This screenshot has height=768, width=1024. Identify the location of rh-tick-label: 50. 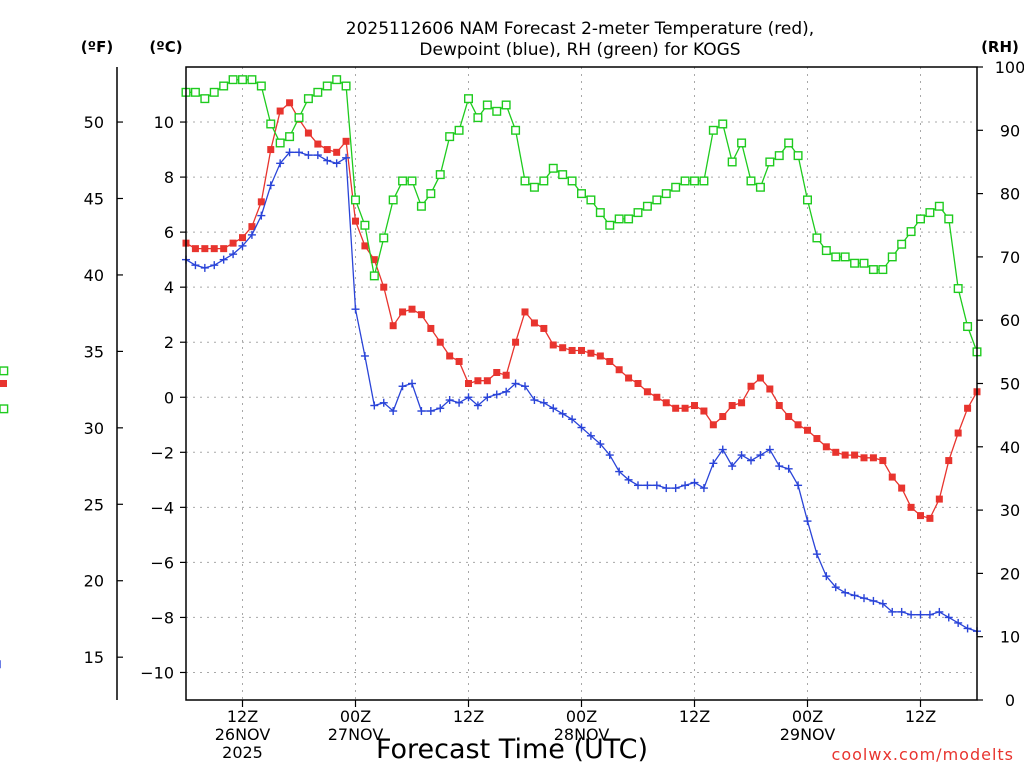
(1010, 384).